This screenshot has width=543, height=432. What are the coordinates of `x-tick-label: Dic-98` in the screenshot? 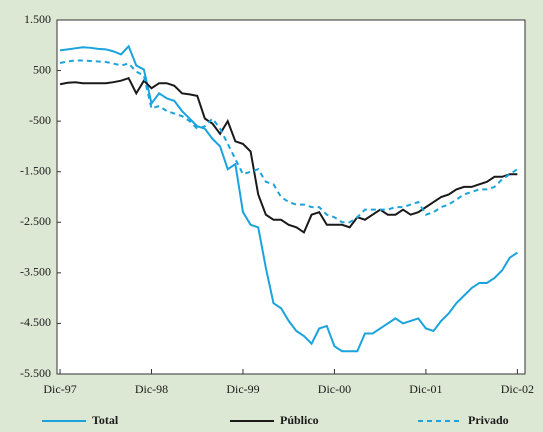 It's located at (151, 389).